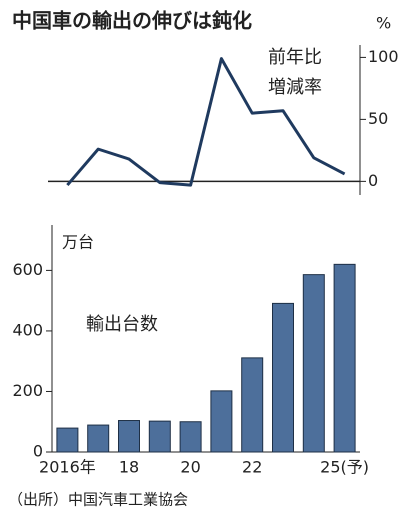 The height and width of the screenshot is (524, 413). What do you see at coordinates (27, 269) in the screenshot?
I see `y-tick-label: 600` at bounding box center [27, 269].